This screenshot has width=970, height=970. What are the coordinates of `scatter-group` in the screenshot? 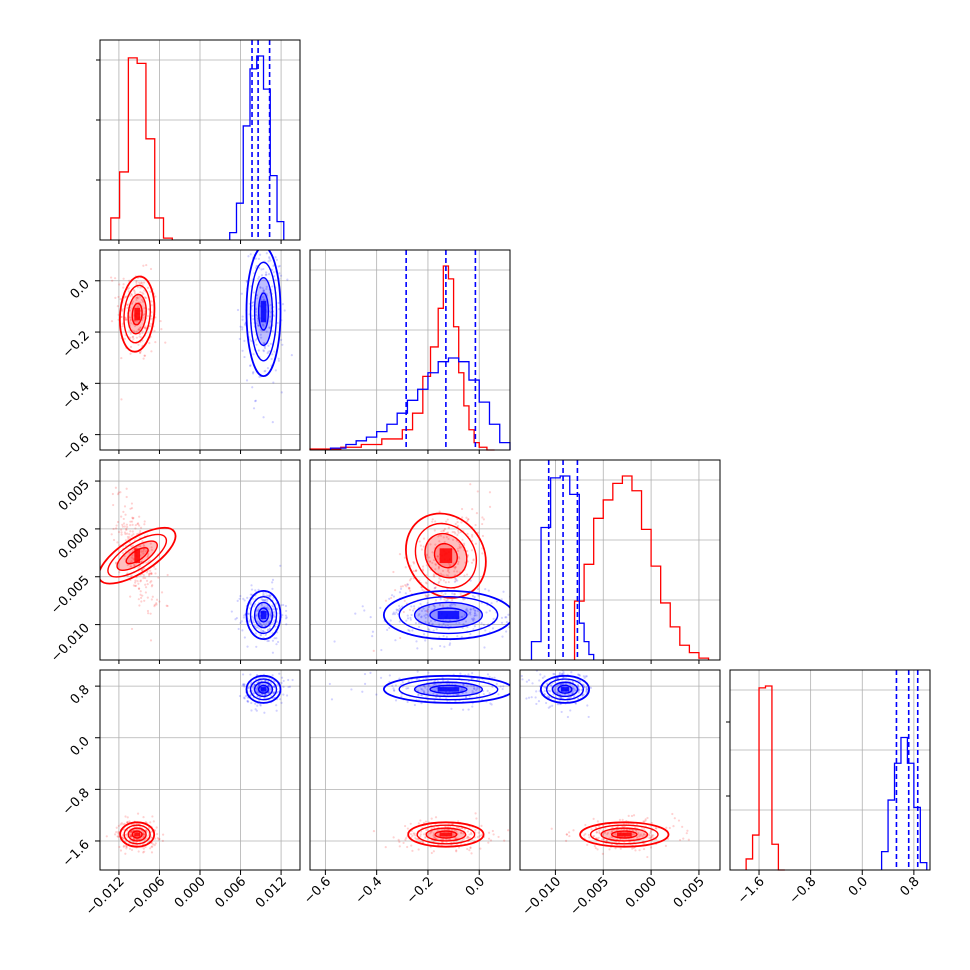 It's located at (194, 570).